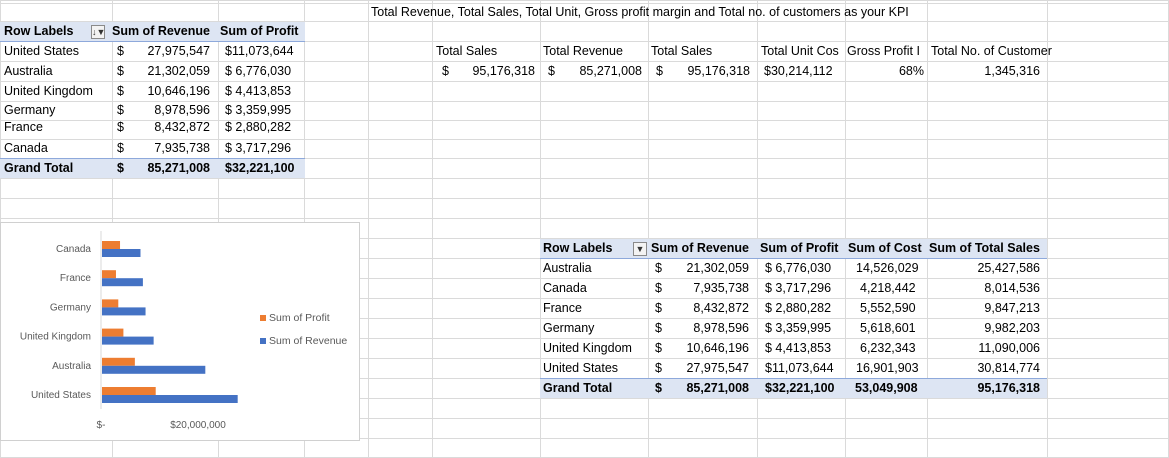 The width and height of the screenshot is (1169, 458). Describe the element at coordinates (798, 348) in the screenshot. I see `pivot2-row-profit: $ 4,413,853` at that location.